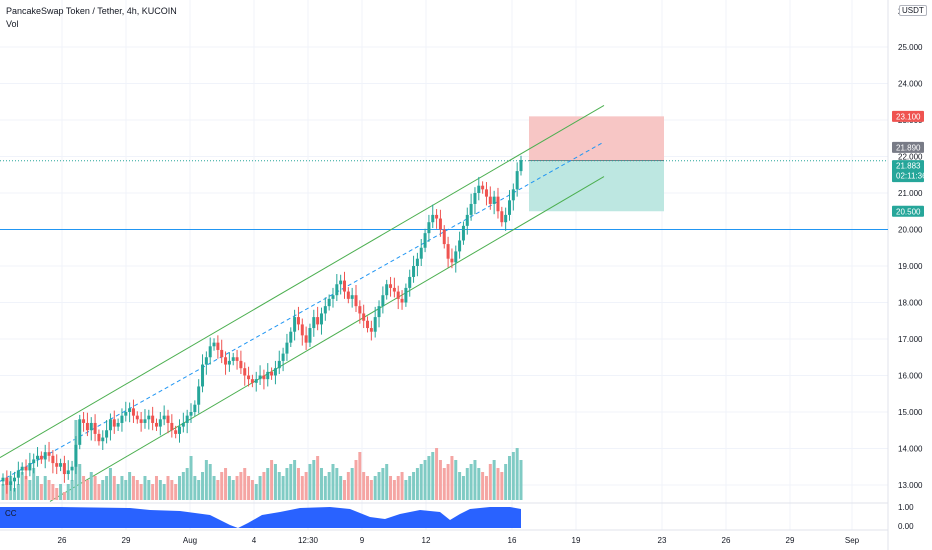  What do you see at coordinates (910, 485) in the screenshot?
I see `price-tick-label: 13.000` at bounding box center [910, 485].